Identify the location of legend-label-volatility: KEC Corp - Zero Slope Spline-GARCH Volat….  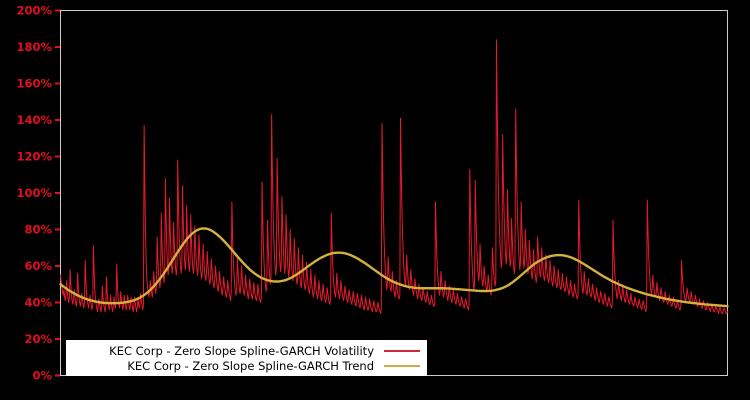
(241, 350).